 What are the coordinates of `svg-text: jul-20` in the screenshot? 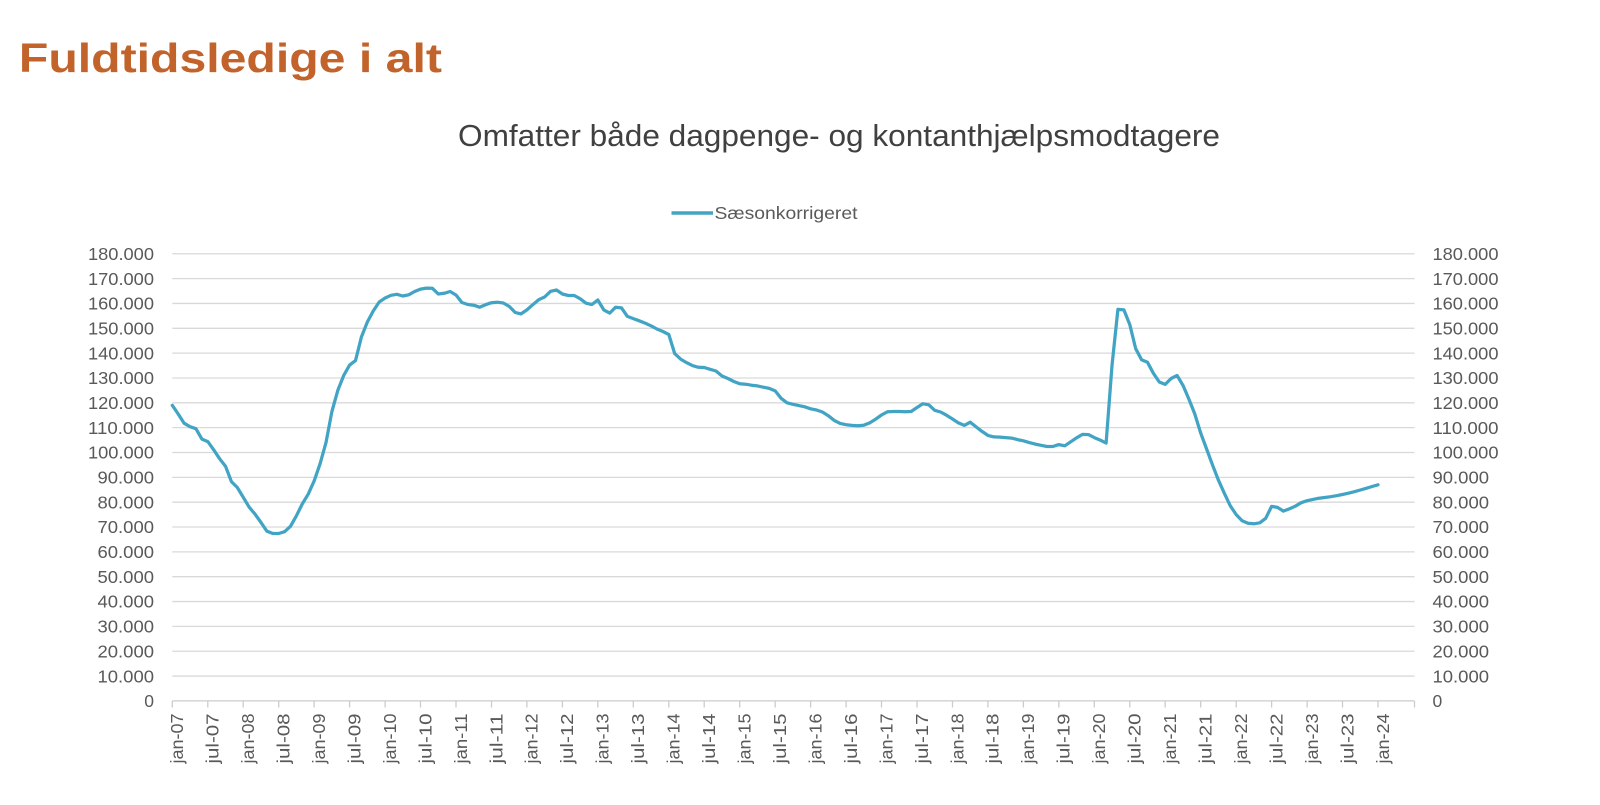 It's located at (1135, 738).